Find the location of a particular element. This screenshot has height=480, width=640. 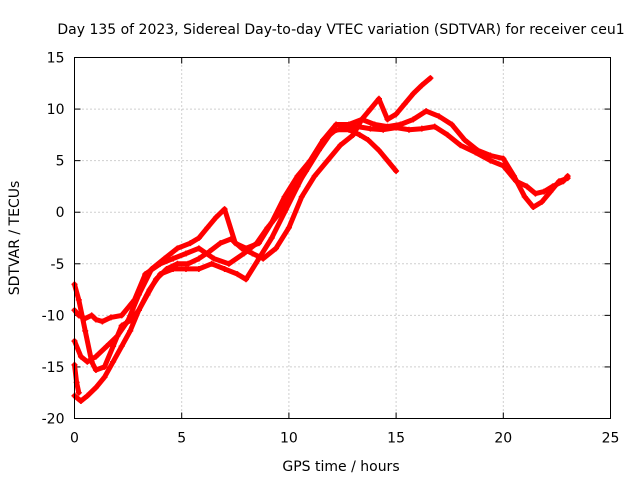

y-axis-label: SDTVAR / TECUs is located at coordinates (15, 238).